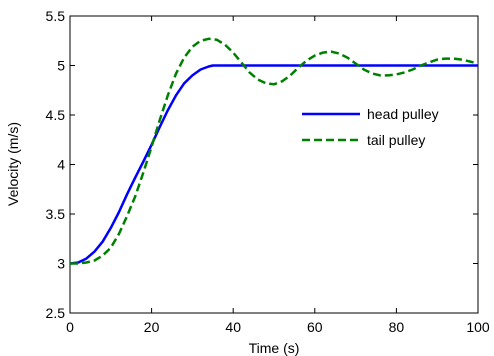 The width and height of the screenshot is (494, 356). Describe the element at coordinates (397, 327) in the screenshot. I see `x-tick-label: 80` at that location.